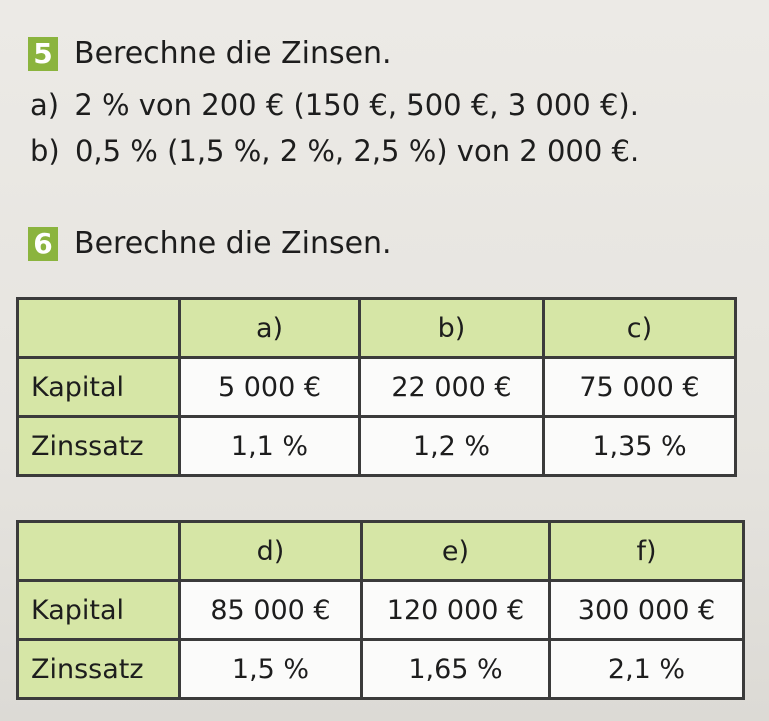  I want to click on task-6-heading: 6 Berechne die Zinsen., so click(210, 243).